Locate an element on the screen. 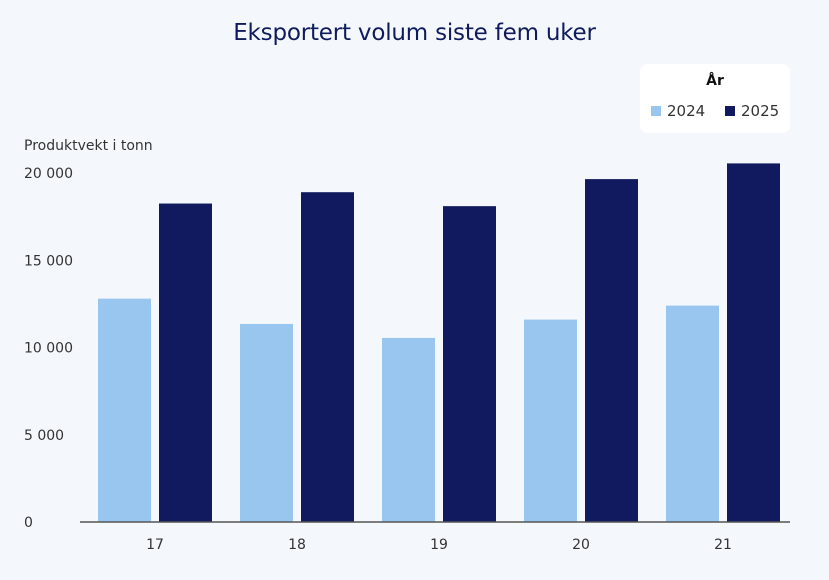 The width and height of the screenshot is (829, 580). y-tick-label: 5 000 is located at coordinates (44, 436).